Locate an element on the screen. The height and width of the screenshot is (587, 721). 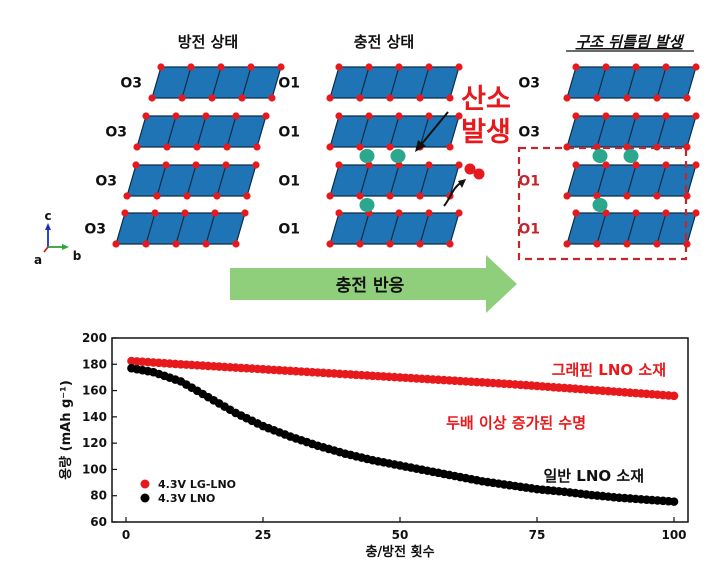
oxygen-release: 산소 발생 is located at coordinates (463, 145).